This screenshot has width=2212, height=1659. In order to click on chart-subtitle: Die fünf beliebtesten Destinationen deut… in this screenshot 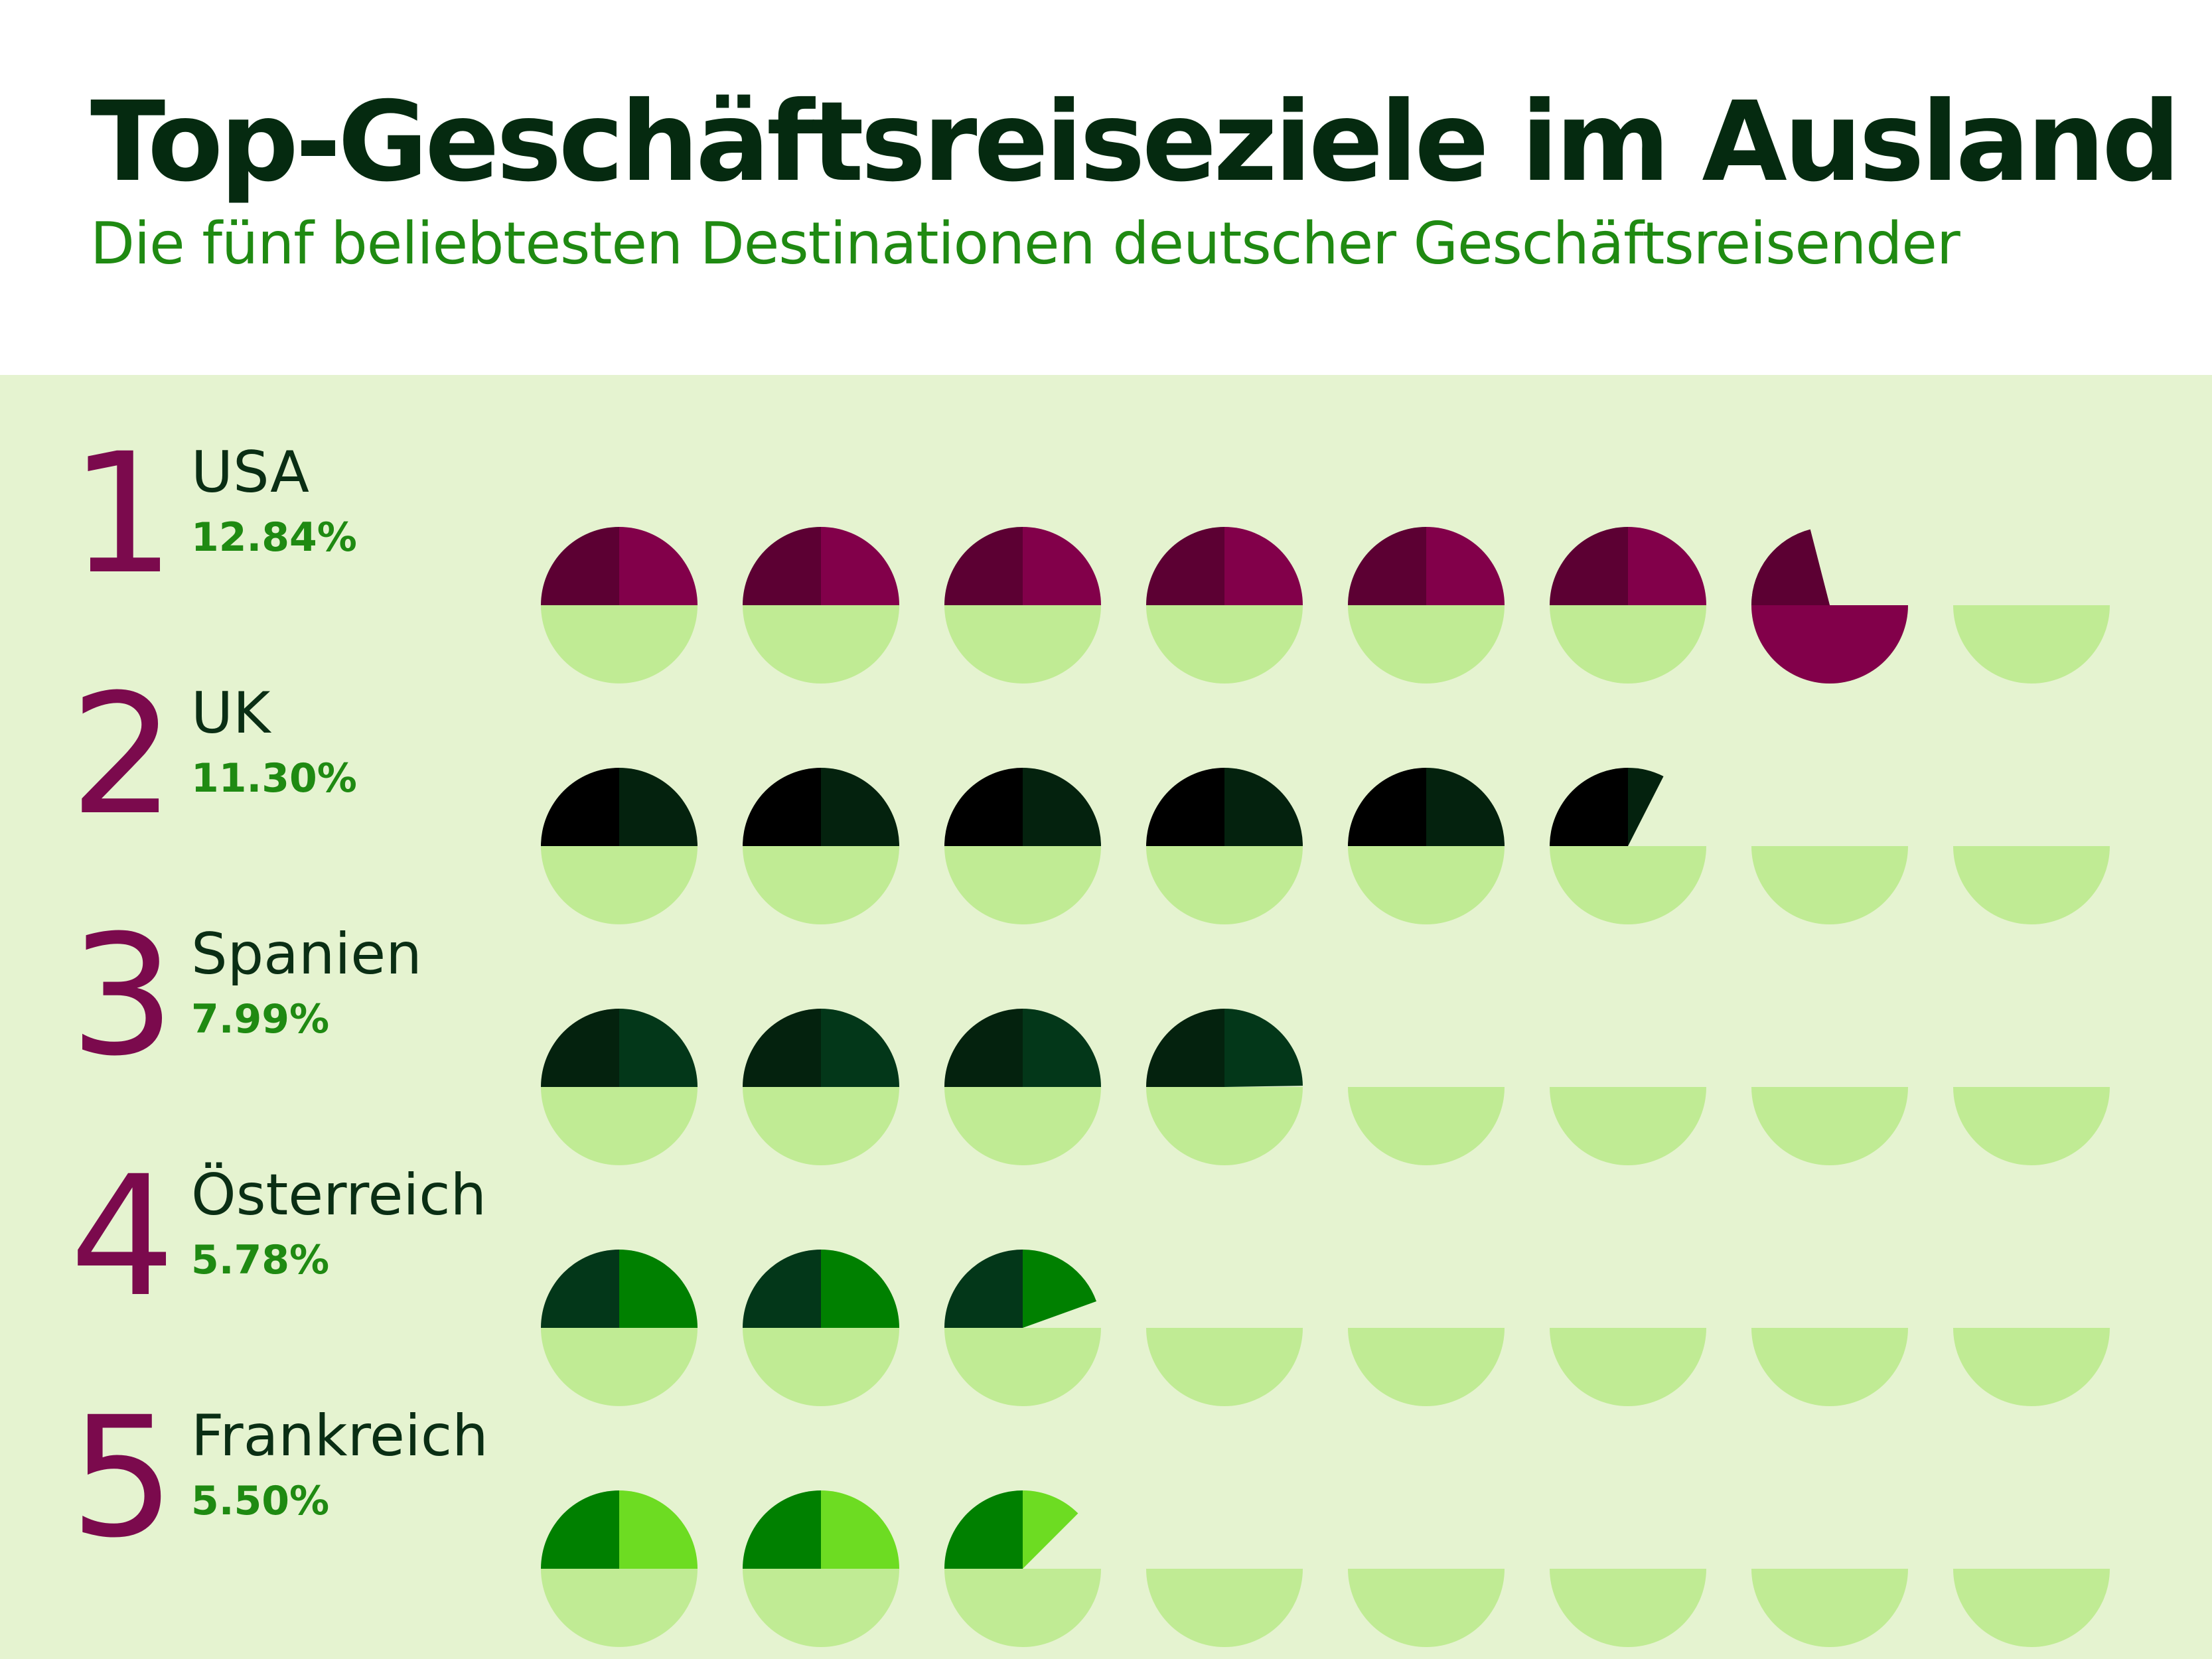, I will do `click(1025, 243)`.